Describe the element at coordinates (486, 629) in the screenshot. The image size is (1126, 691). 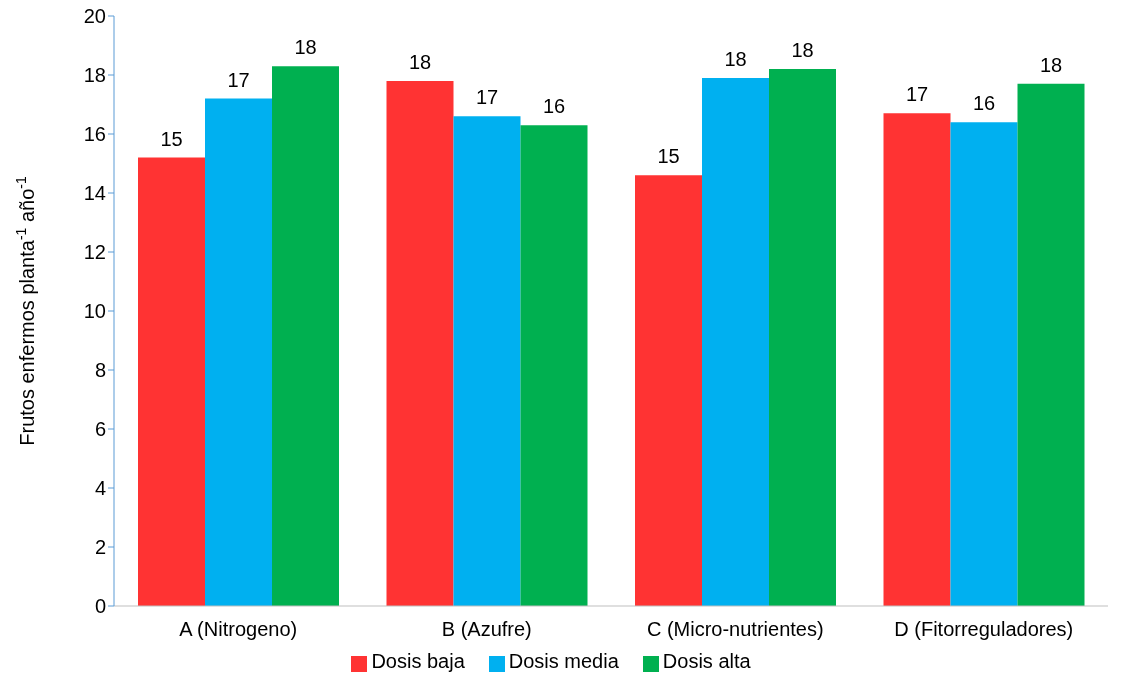
I see `x-tick-label: B (Azufre)` at that location.